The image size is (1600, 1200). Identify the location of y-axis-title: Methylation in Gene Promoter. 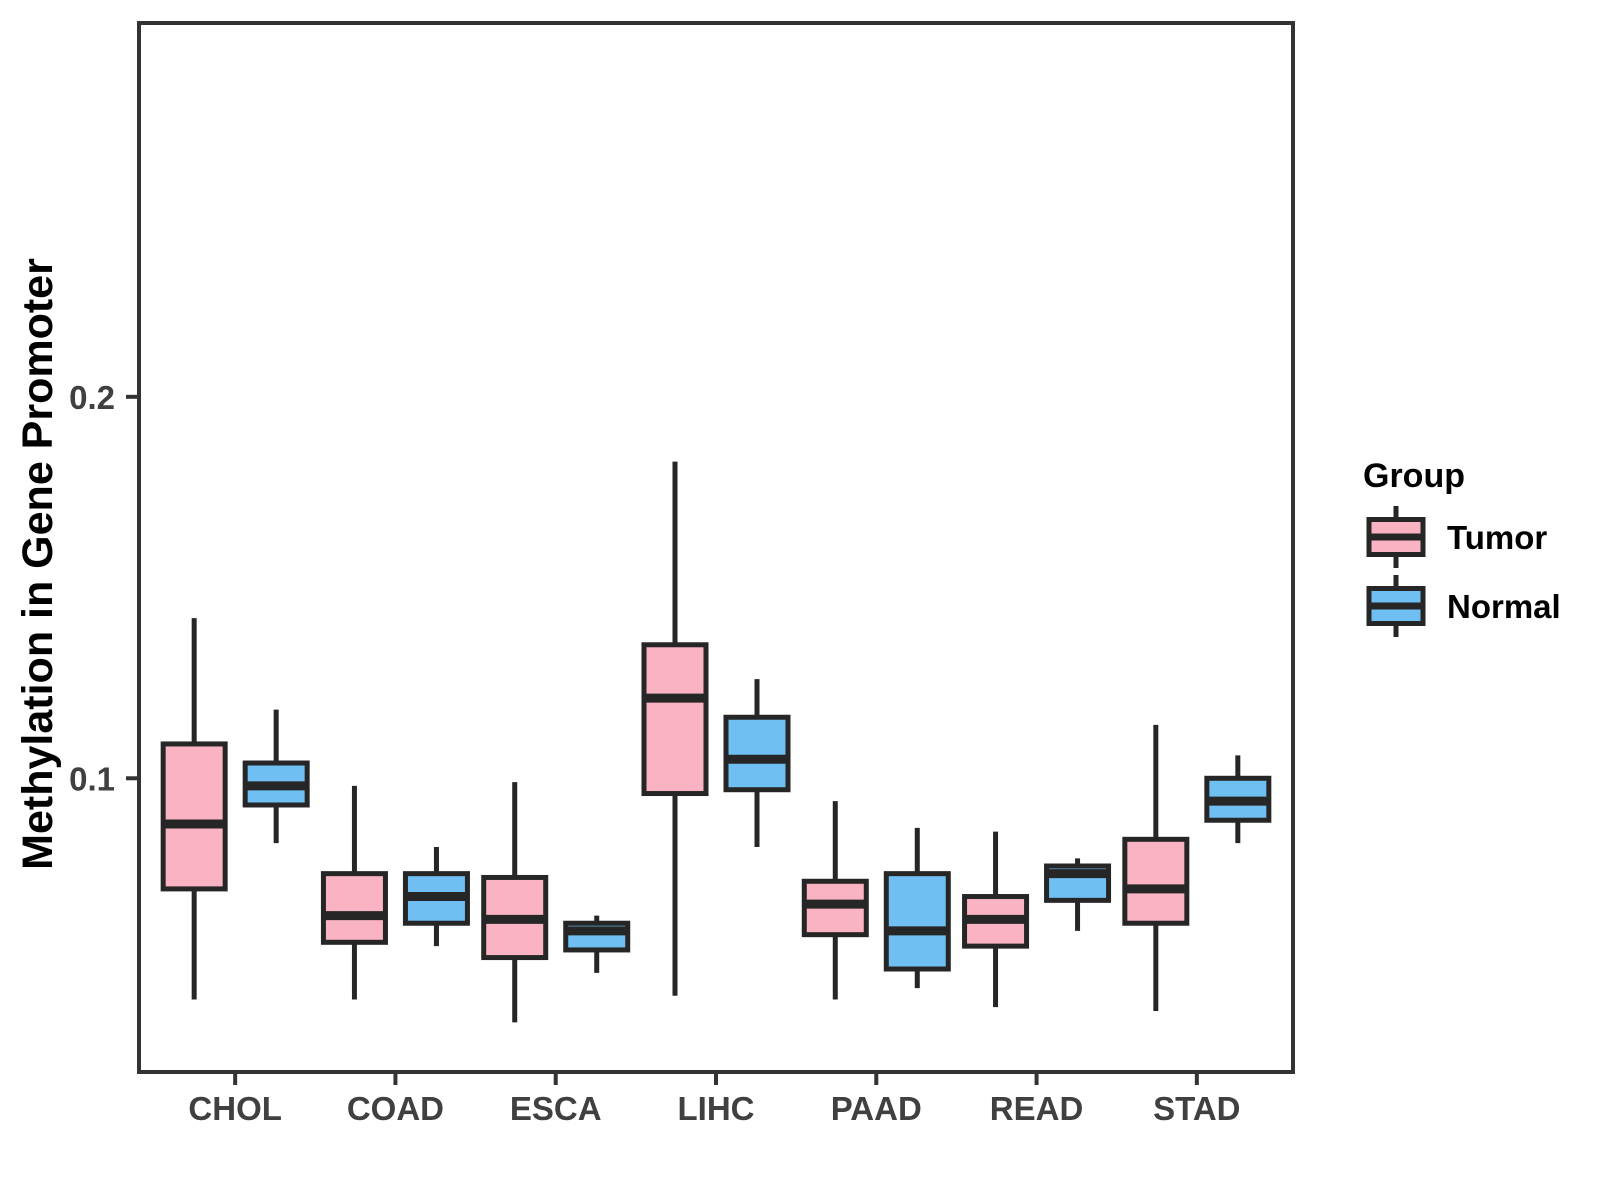
(38, 564).